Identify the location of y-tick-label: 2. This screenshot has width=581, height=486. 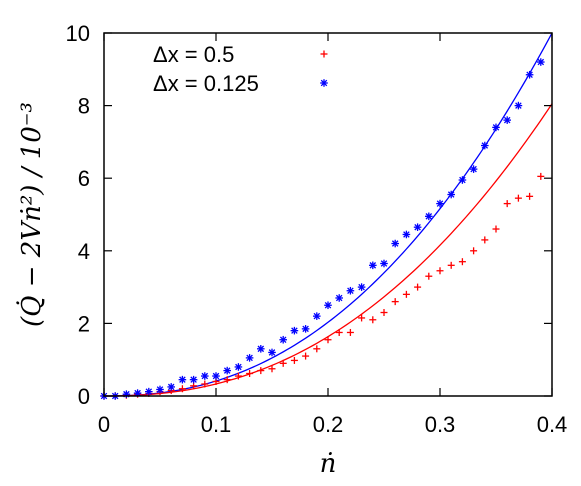
(84, 323).